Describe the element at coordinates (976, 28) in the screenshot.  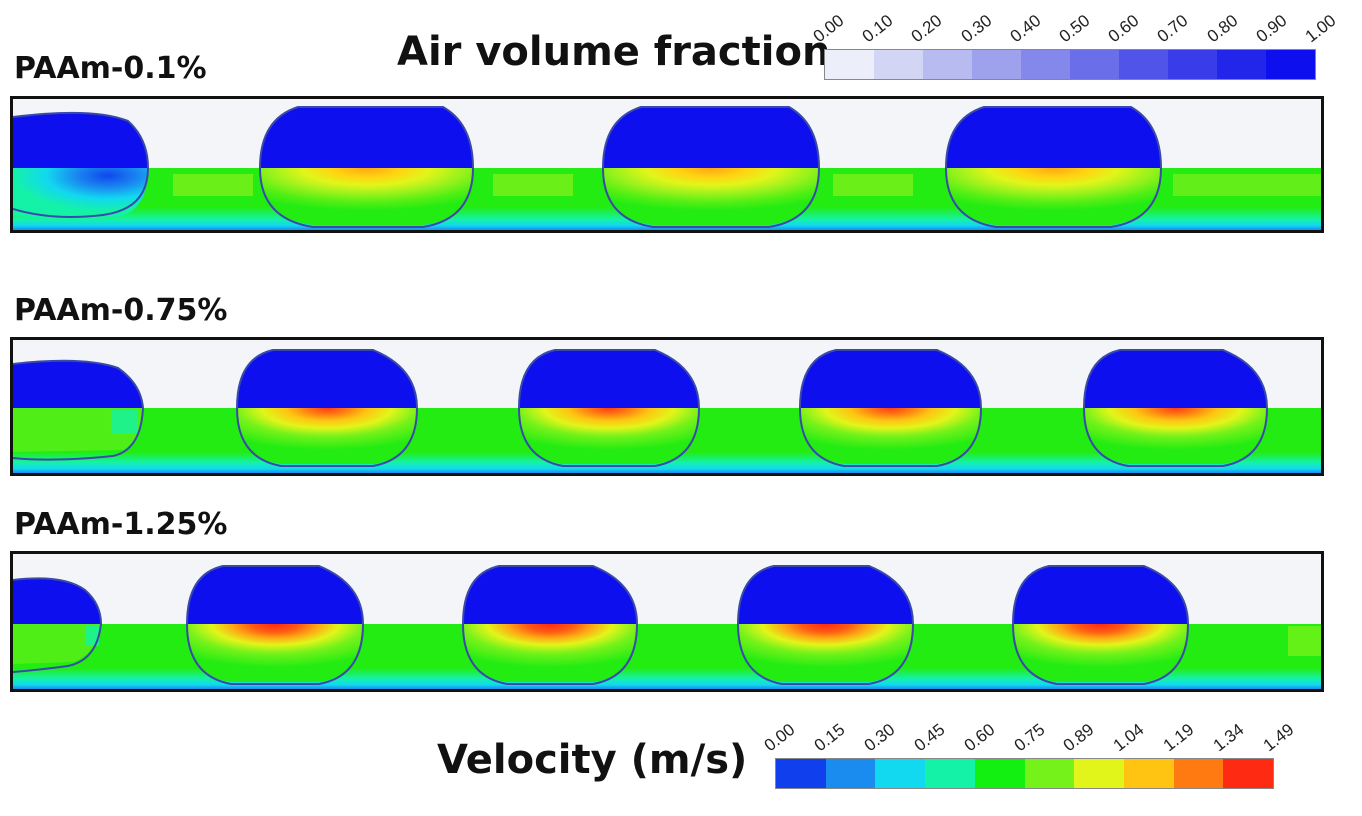
I see `air-volume-fraction-tick-label: 0.30` at that location.